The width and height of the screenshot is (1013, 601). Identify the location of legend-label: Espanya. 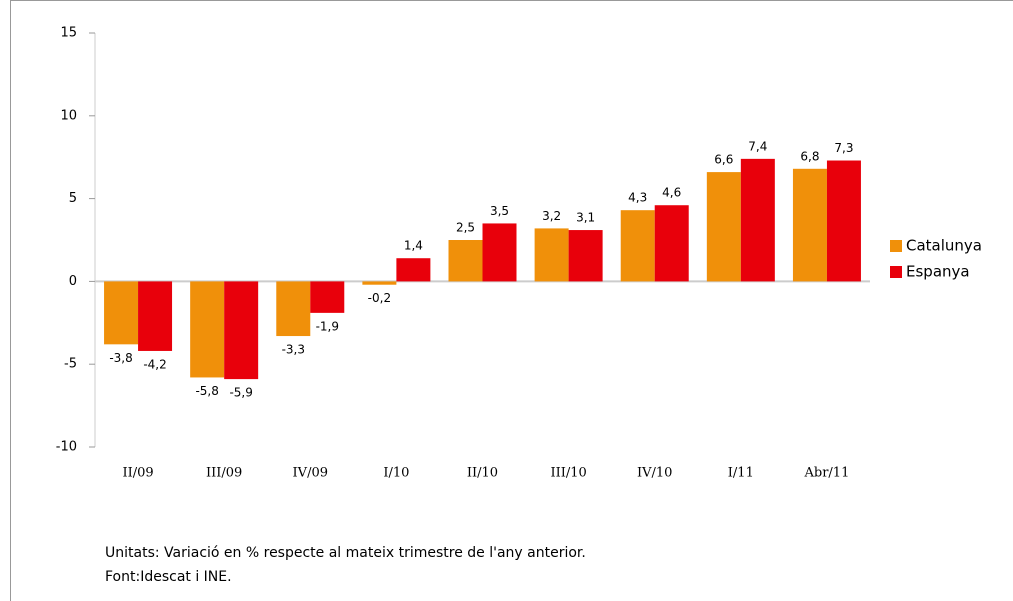
(938, 272).